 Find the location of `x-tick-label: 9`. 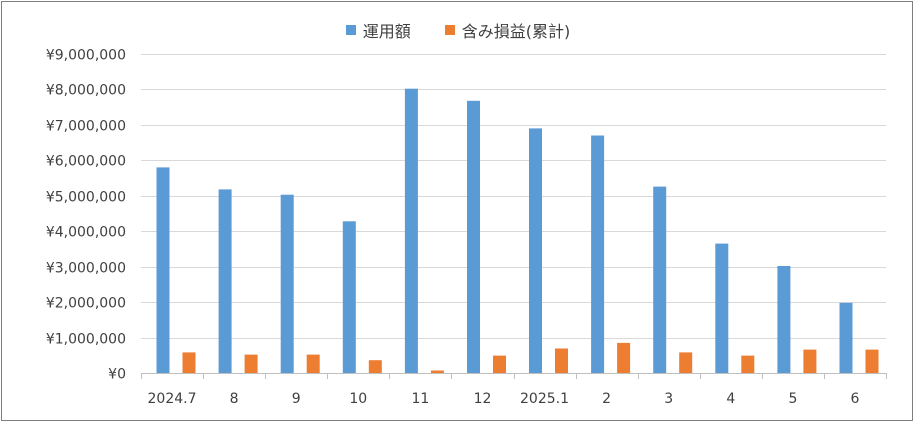

x-tick-label: 9 is located at coordinates (296, 399).